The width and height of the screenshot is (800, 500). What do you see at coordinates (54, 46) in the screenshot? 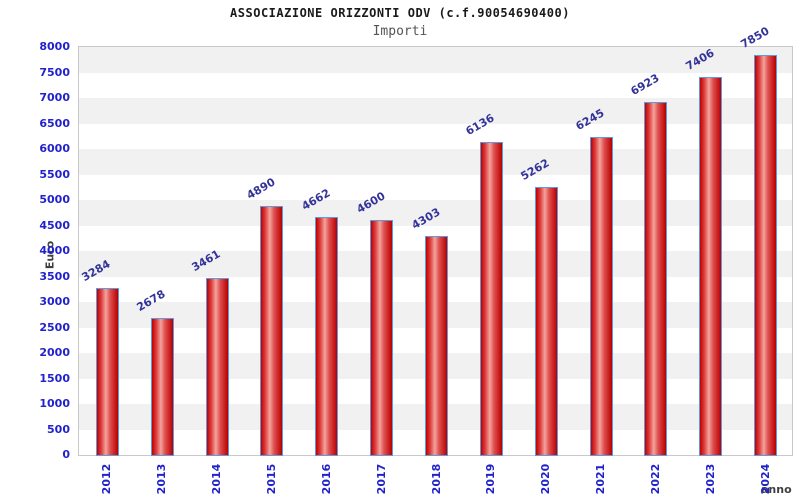
I see `y-tick-label: 8000` at bounding box center [54, 46].